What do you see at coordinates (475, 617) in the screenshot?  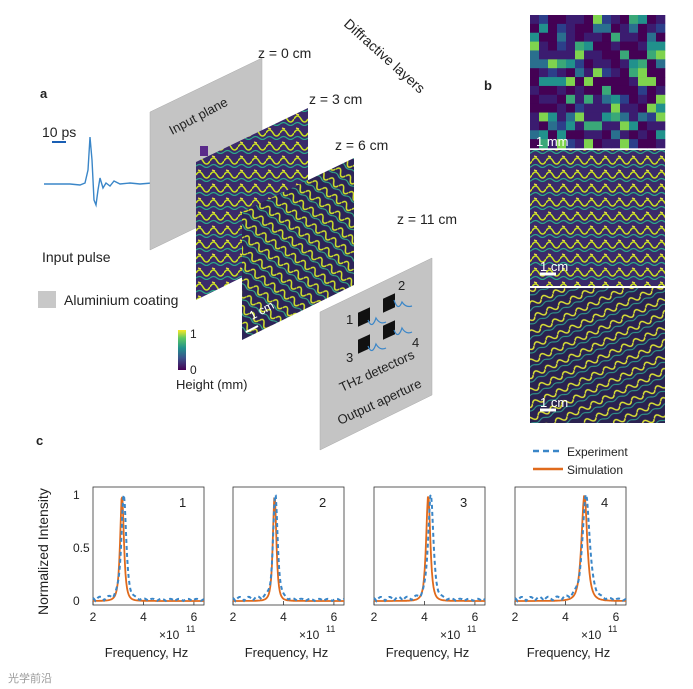 I see `x-tick-label: 6` at bounding box center [475, 617].